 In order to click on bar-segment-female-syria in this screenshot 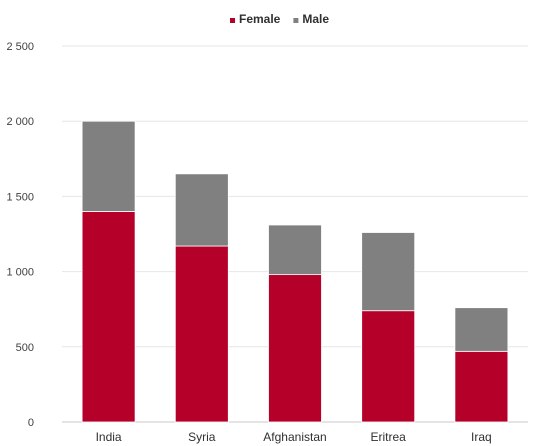, I will do `click(201, 334)`.